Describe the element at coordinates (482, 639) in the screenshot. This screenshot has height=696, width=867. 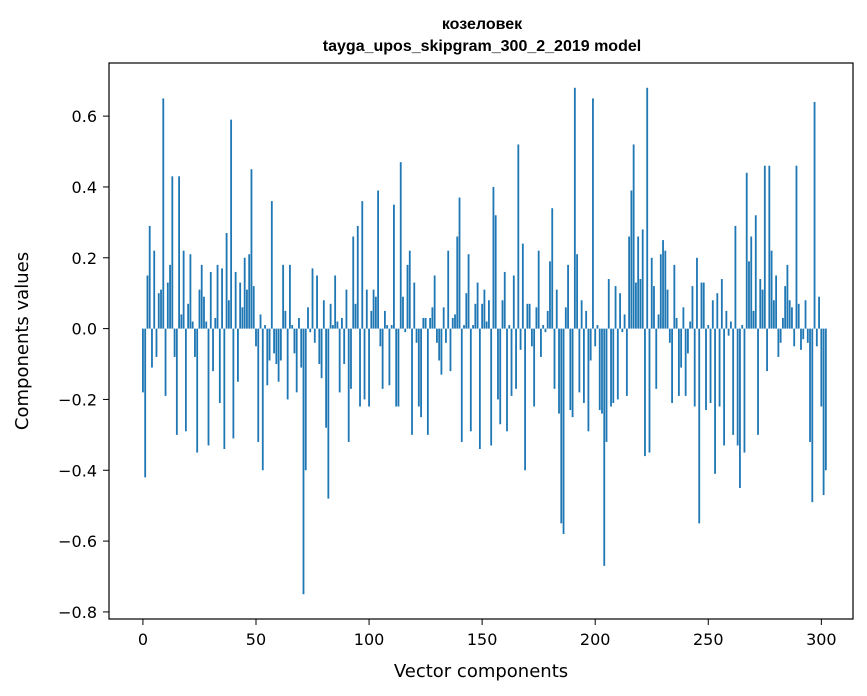
I see `x-tick-label: 150` at that location.